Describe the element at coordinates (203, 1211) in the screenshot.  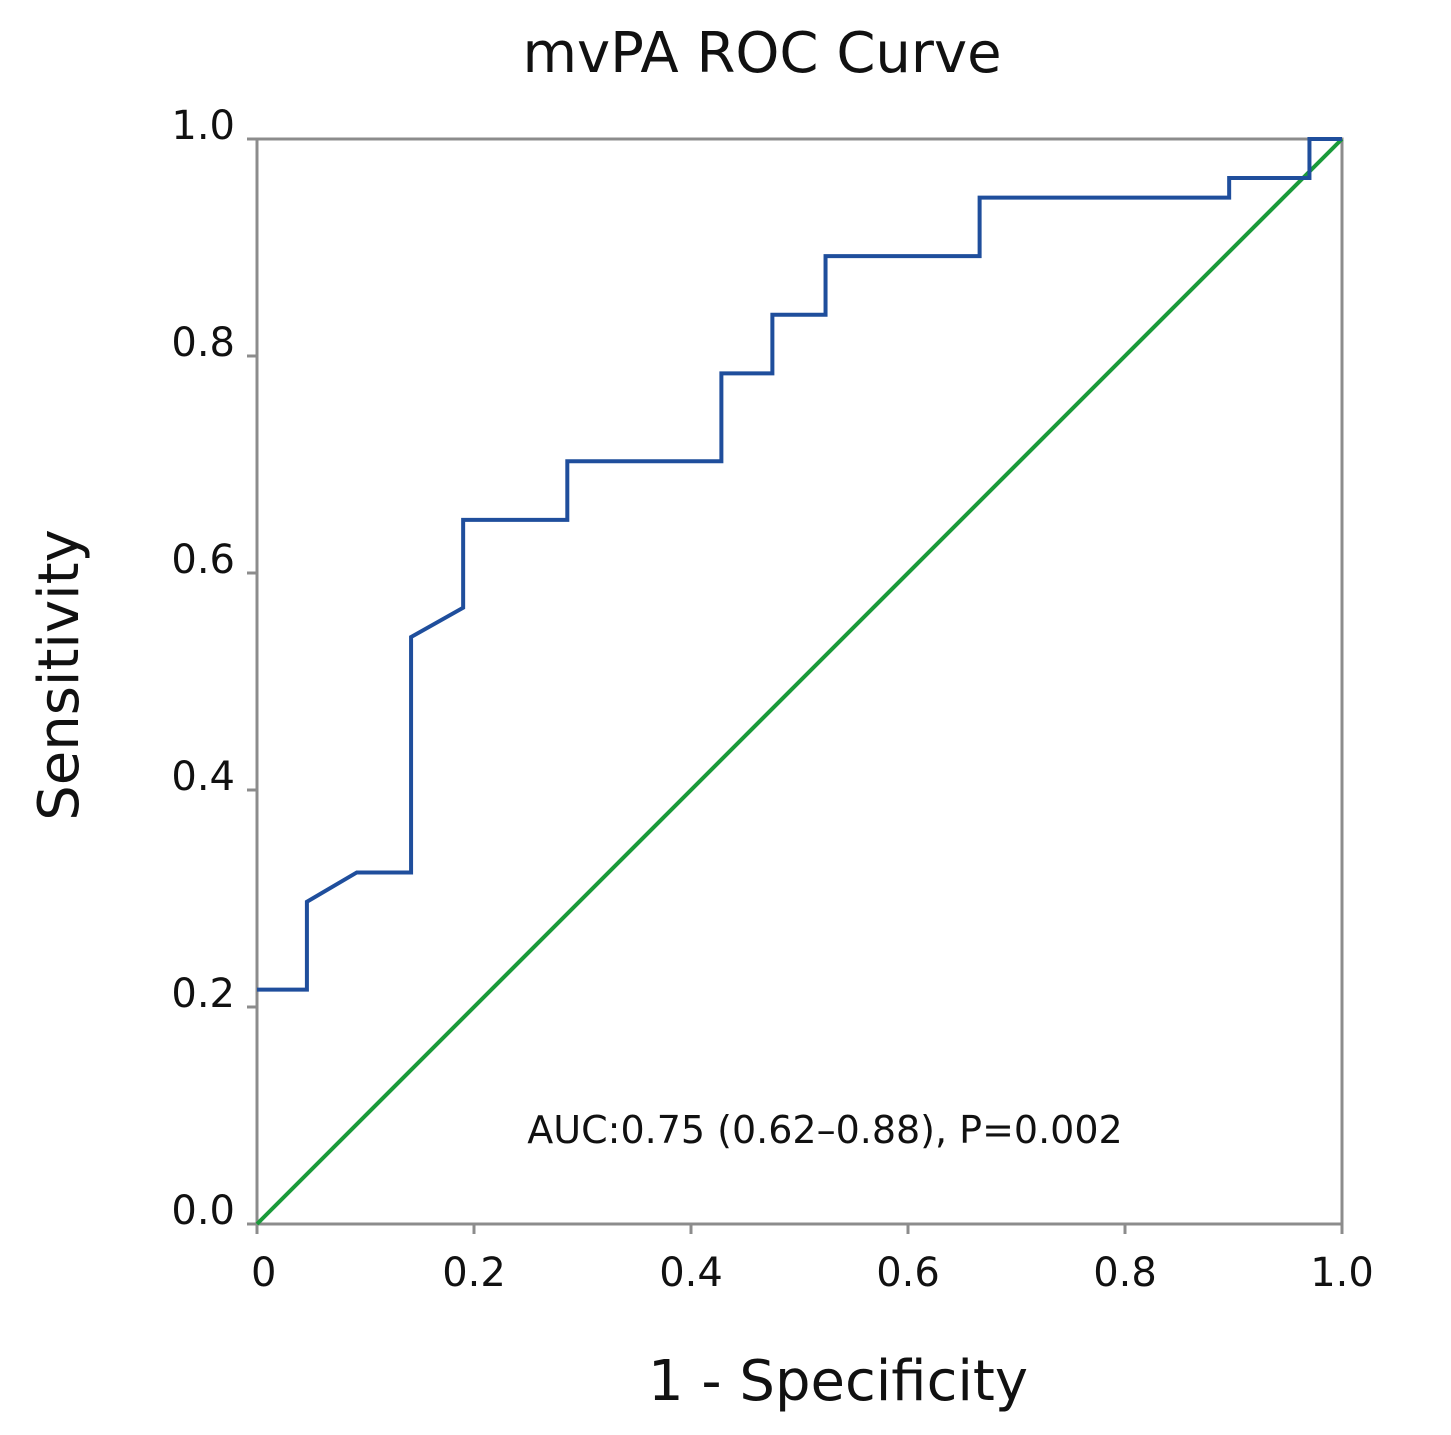
I see `y-tick-label: 0.0` at that location.